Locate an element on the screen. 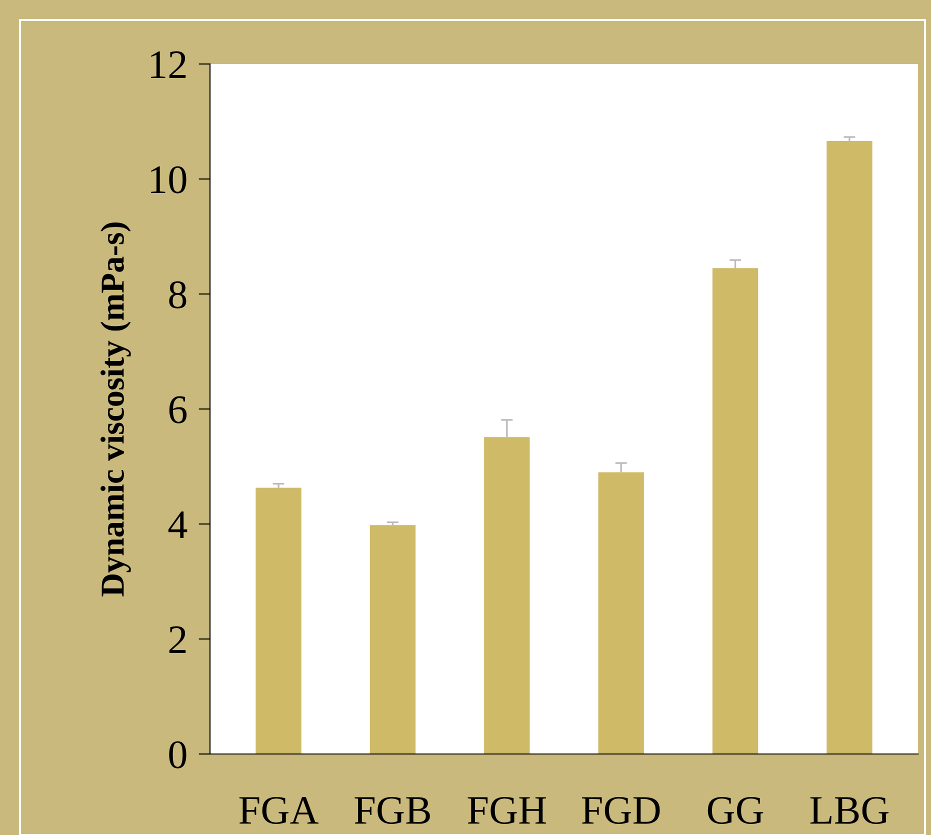 Image resolution: width=931 pixels, height=835 pixels. y-tick-label: 8 is located at coordinates (177, 294).